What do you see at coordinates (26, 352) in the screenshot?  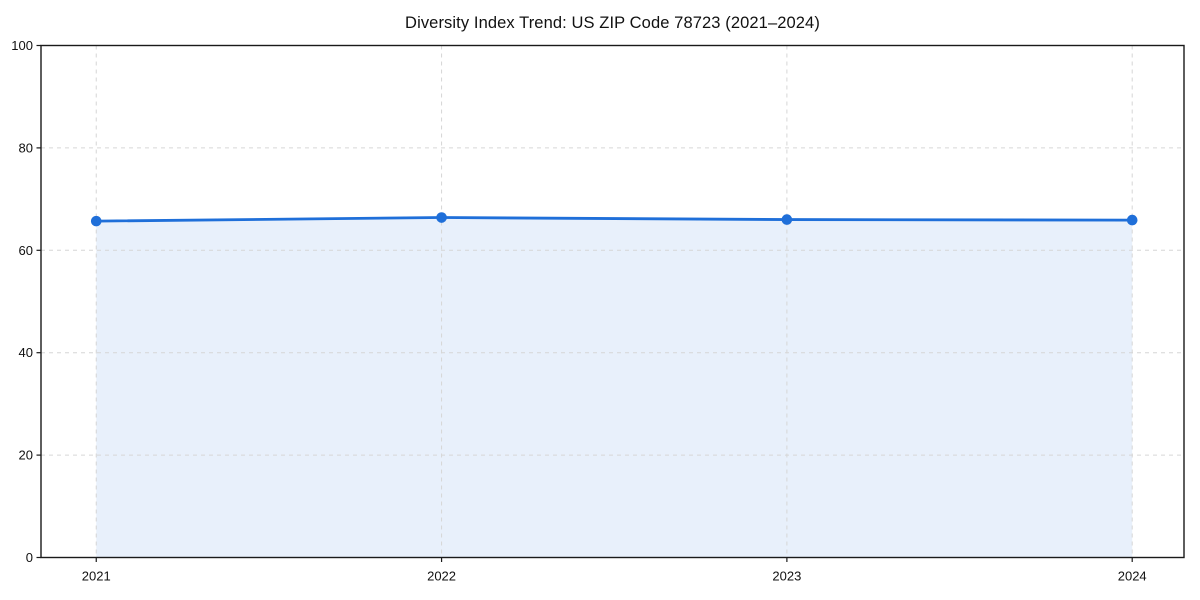 I see `y-tick-label: 40` at bounding box center [26, 352].